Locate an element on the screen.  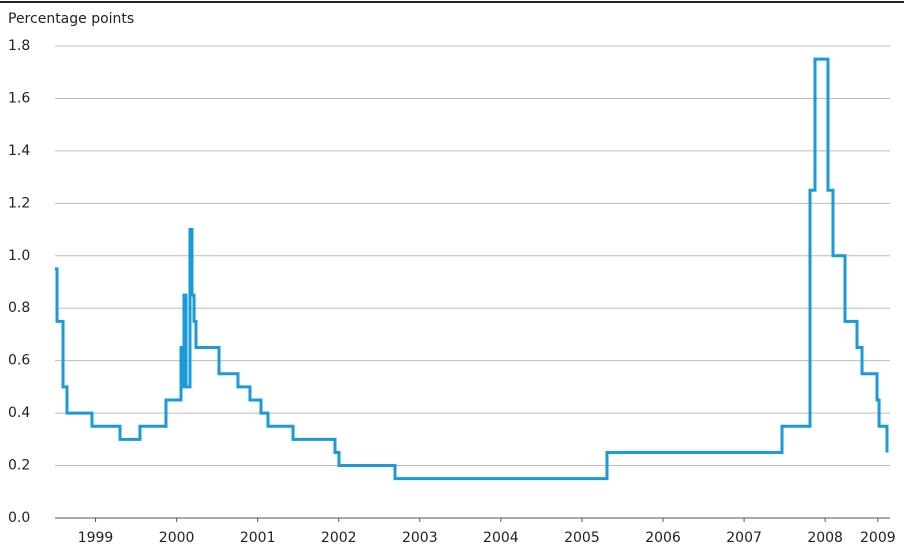
y-axis-label: Percentage points is located at coordinates (71, 19).